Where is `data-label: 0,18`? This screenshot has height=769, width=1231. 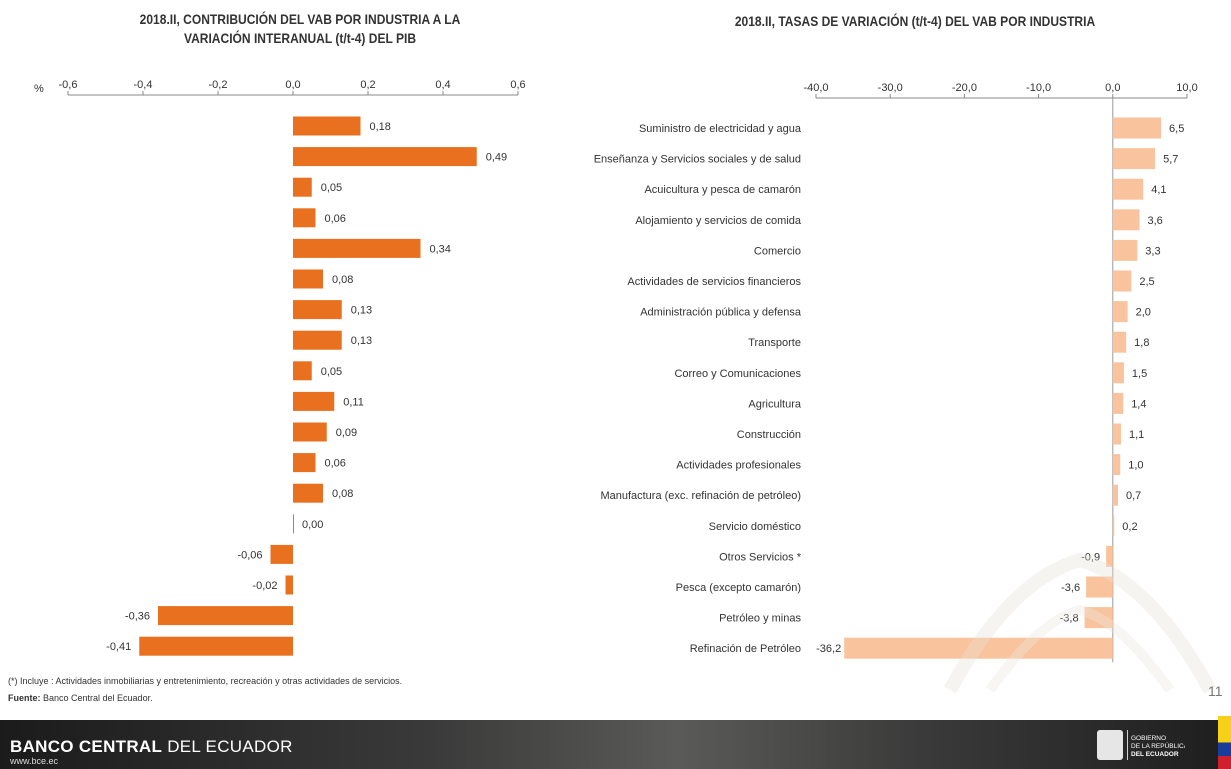
data-label: 0,18 is located at coordinates (380, 127).